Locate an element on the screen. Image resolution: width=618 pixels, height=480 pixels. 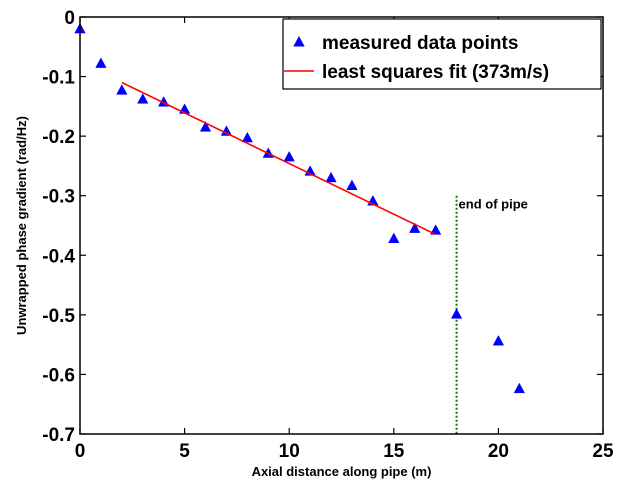
x-tick-label: 5 is located at coordinates (184, 451).